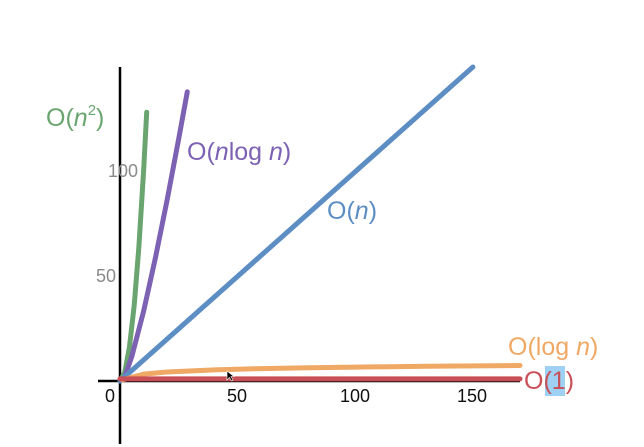 The width and height of the screenshot is (644, 447). What do you see at coordinates (321, 373) in the screenshot?
I see `line-o-log-n` at bounding box center [321, 373].